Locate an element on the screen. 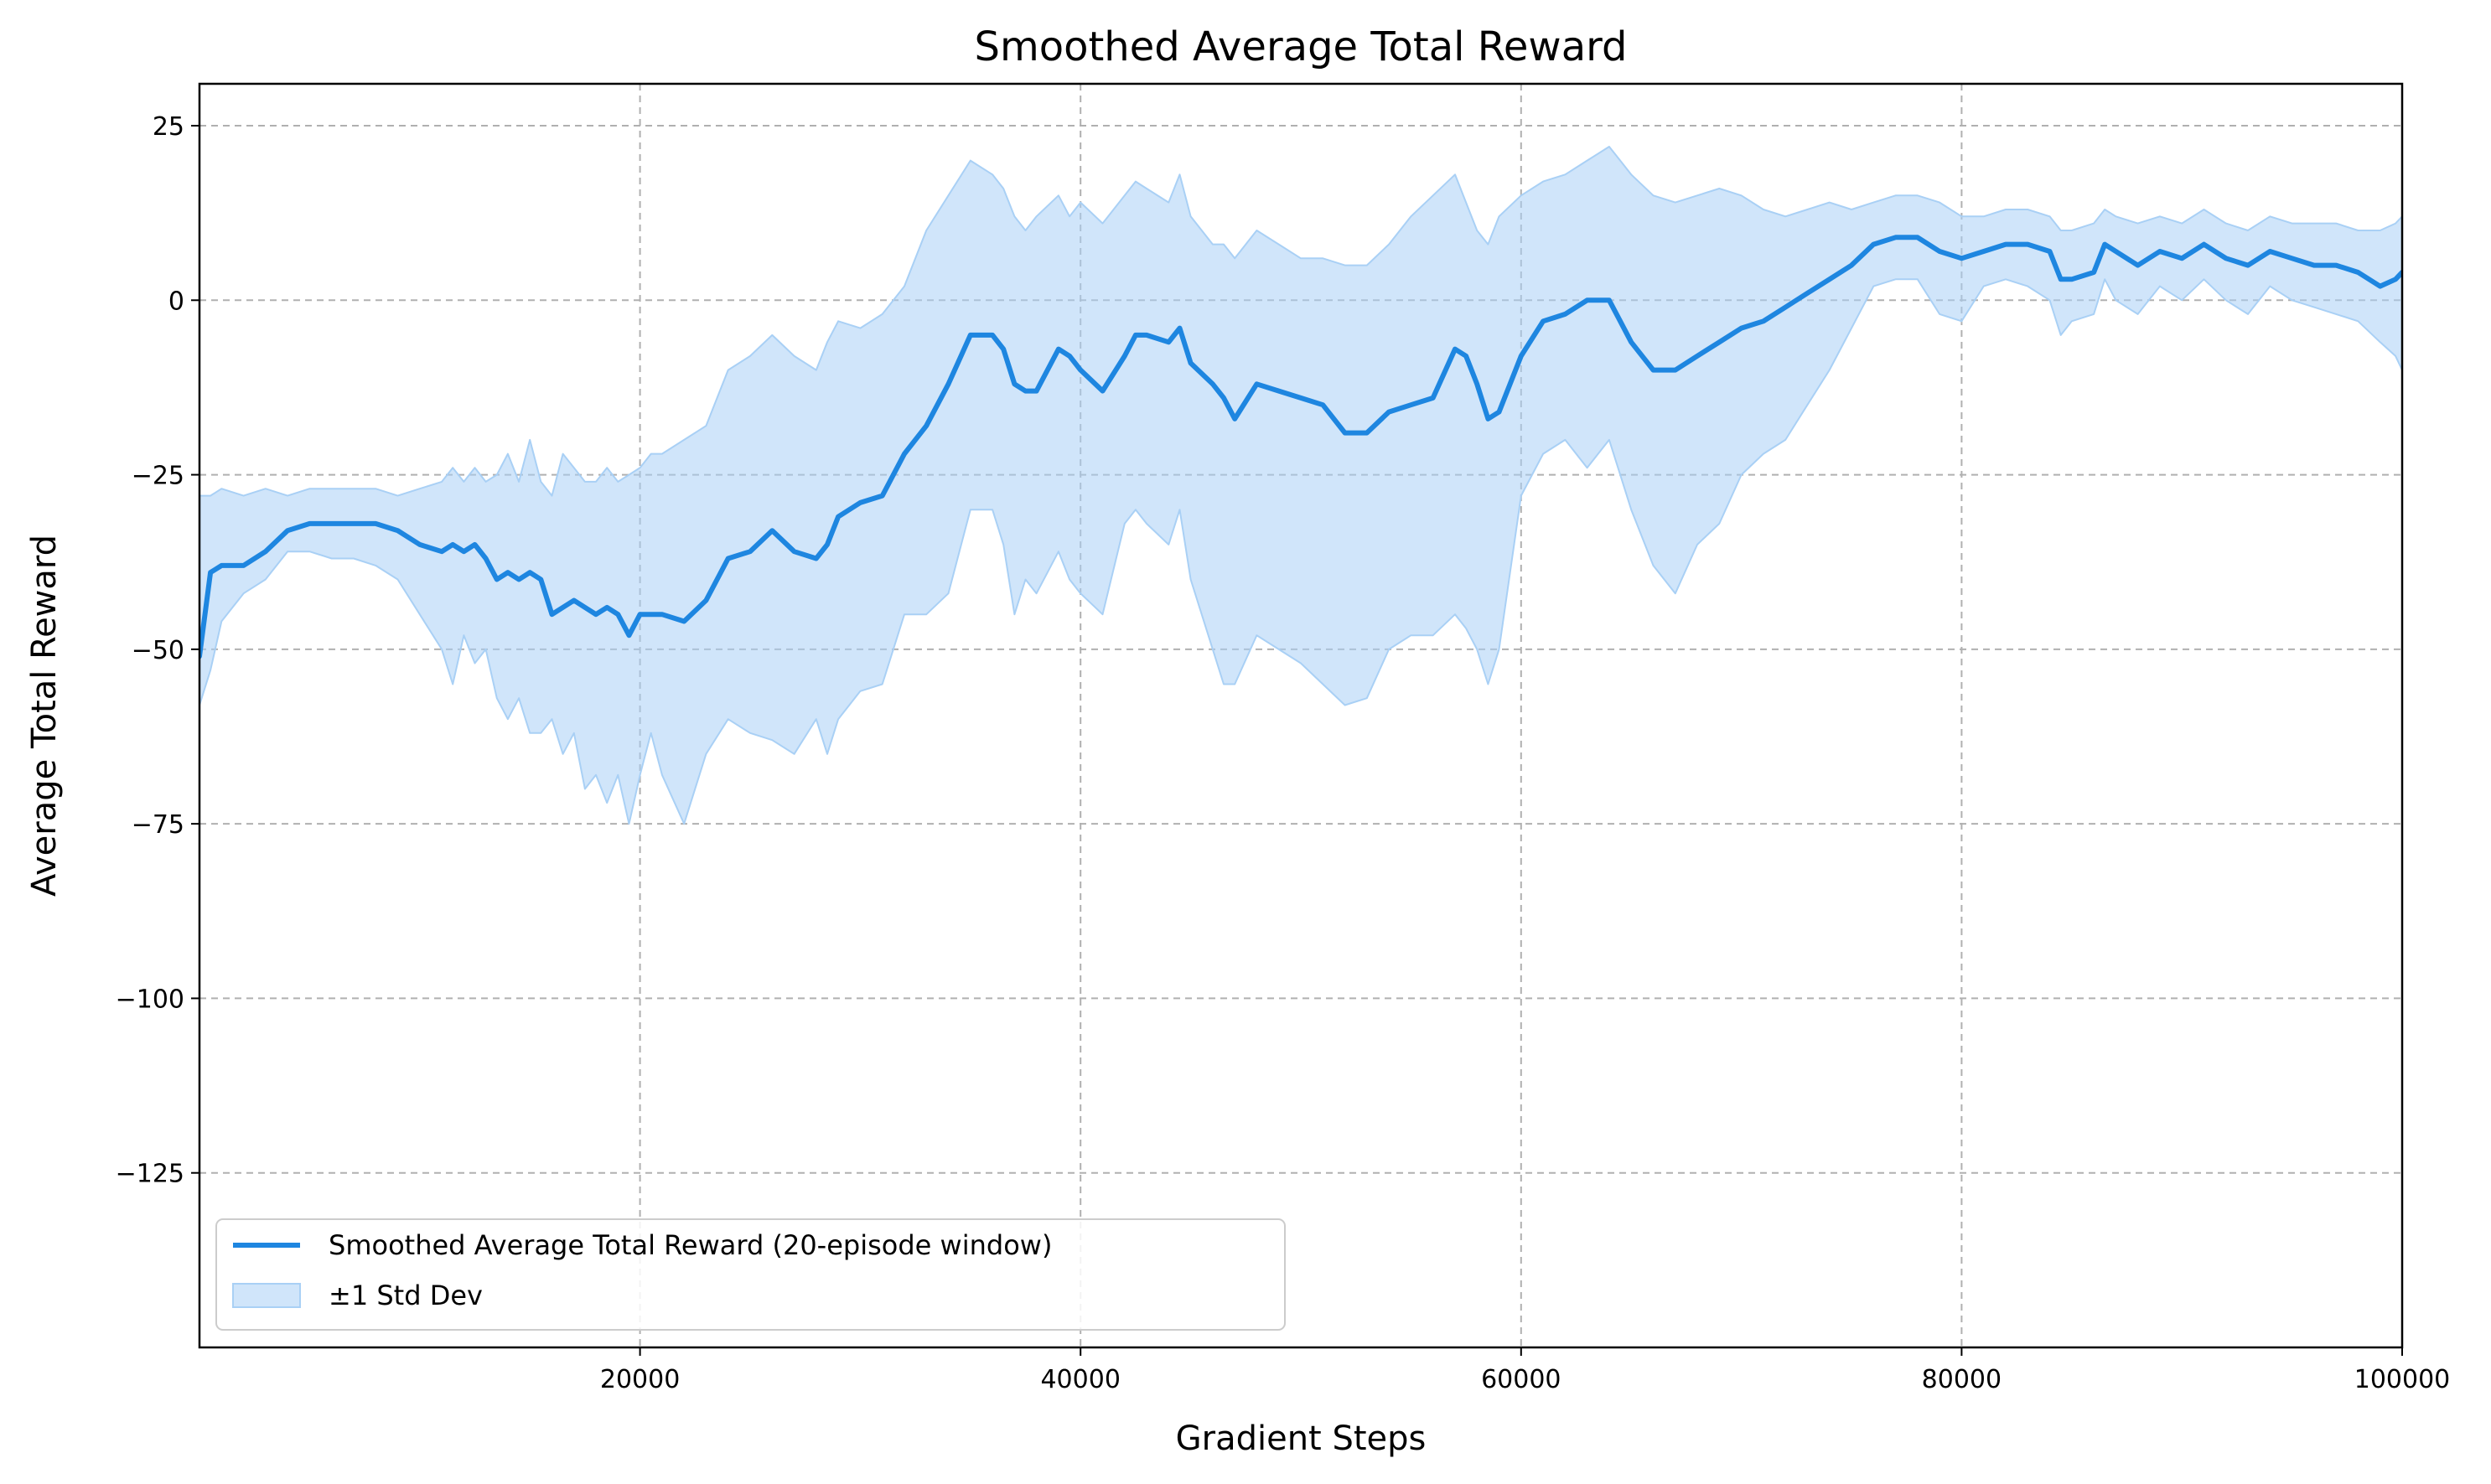 This screenshot has height=1484, width=2491. x-tick-label: 20000 is located at coordinates (640, 1379).